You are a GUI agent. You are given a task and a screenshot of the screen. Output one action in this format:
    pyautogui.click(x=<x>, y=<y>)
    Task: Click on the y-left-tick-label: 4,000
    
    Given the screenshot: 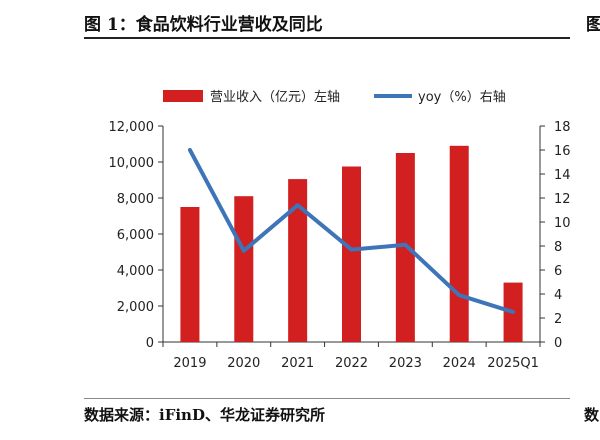 What is the action you would take?
    pyautogui.click(x=135, y=271)
    